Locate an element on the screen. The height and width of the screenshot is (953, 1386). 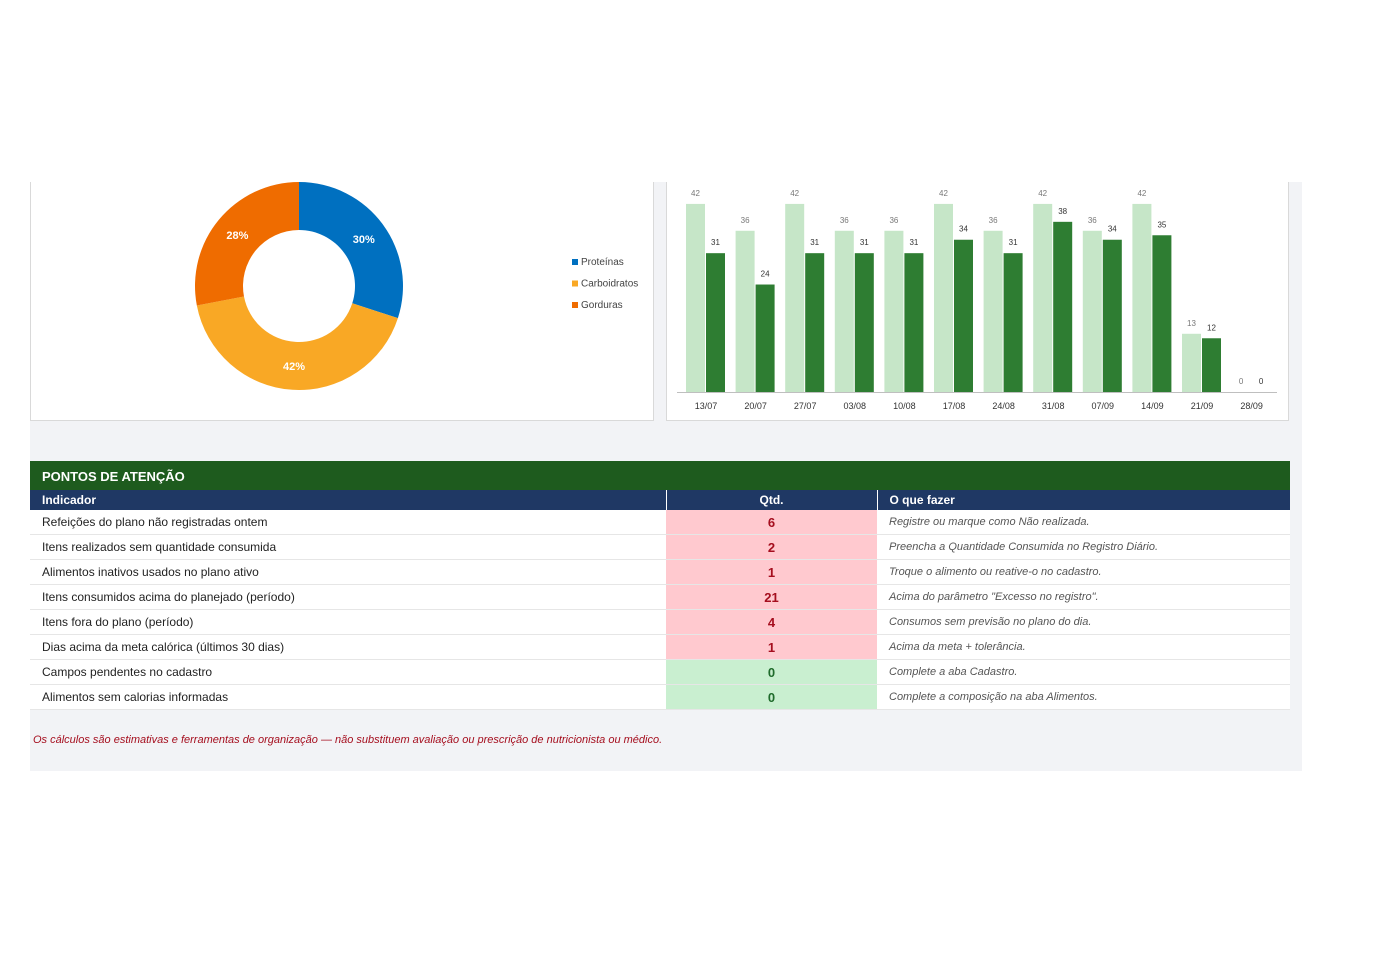
qty-cell: 21 is located at coordinates (771, 597).